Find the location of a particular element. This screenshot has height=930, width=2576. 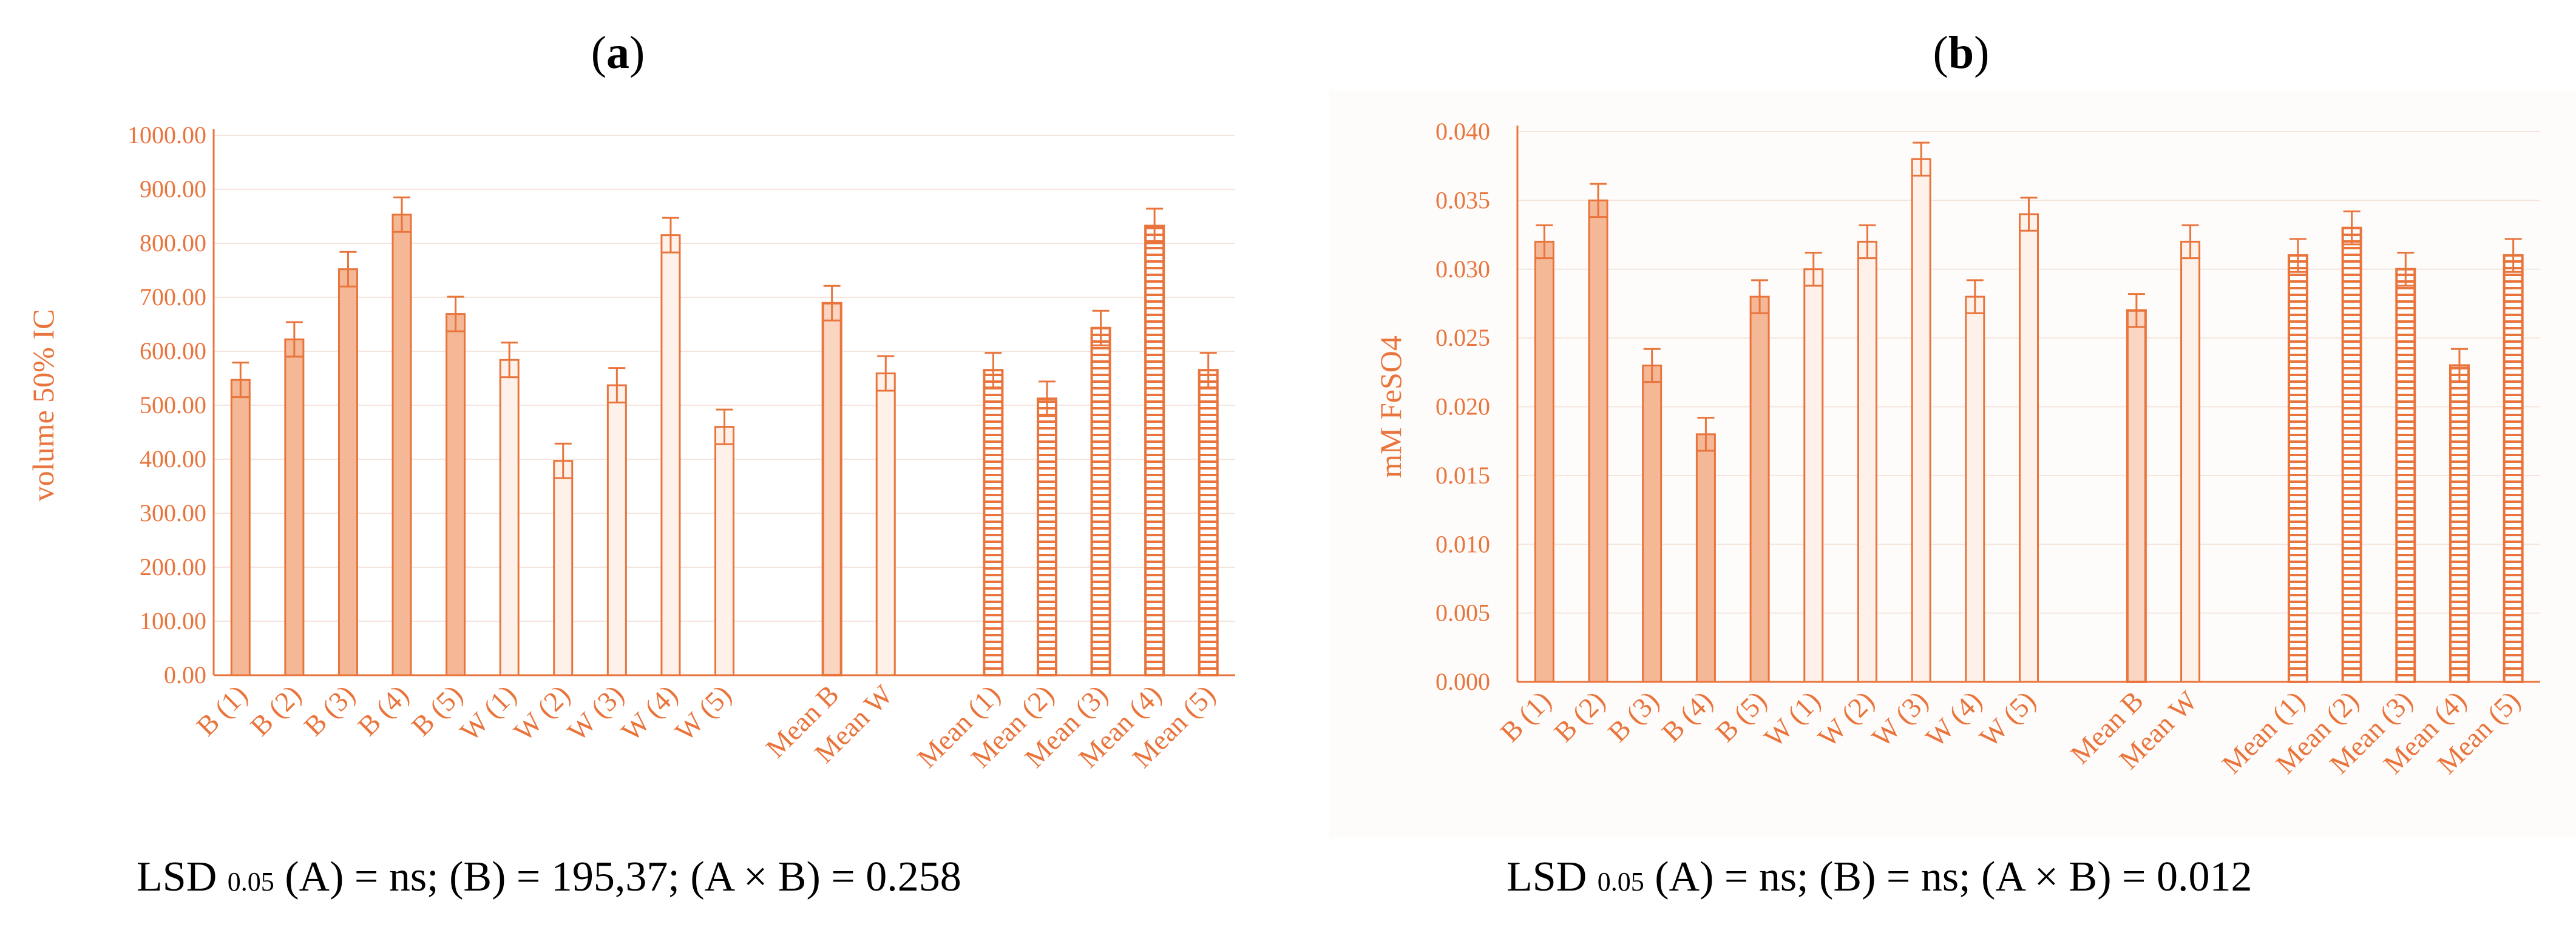

panel-a-y-axis-label: volume 50% IC is located at coordinates (43, 405).